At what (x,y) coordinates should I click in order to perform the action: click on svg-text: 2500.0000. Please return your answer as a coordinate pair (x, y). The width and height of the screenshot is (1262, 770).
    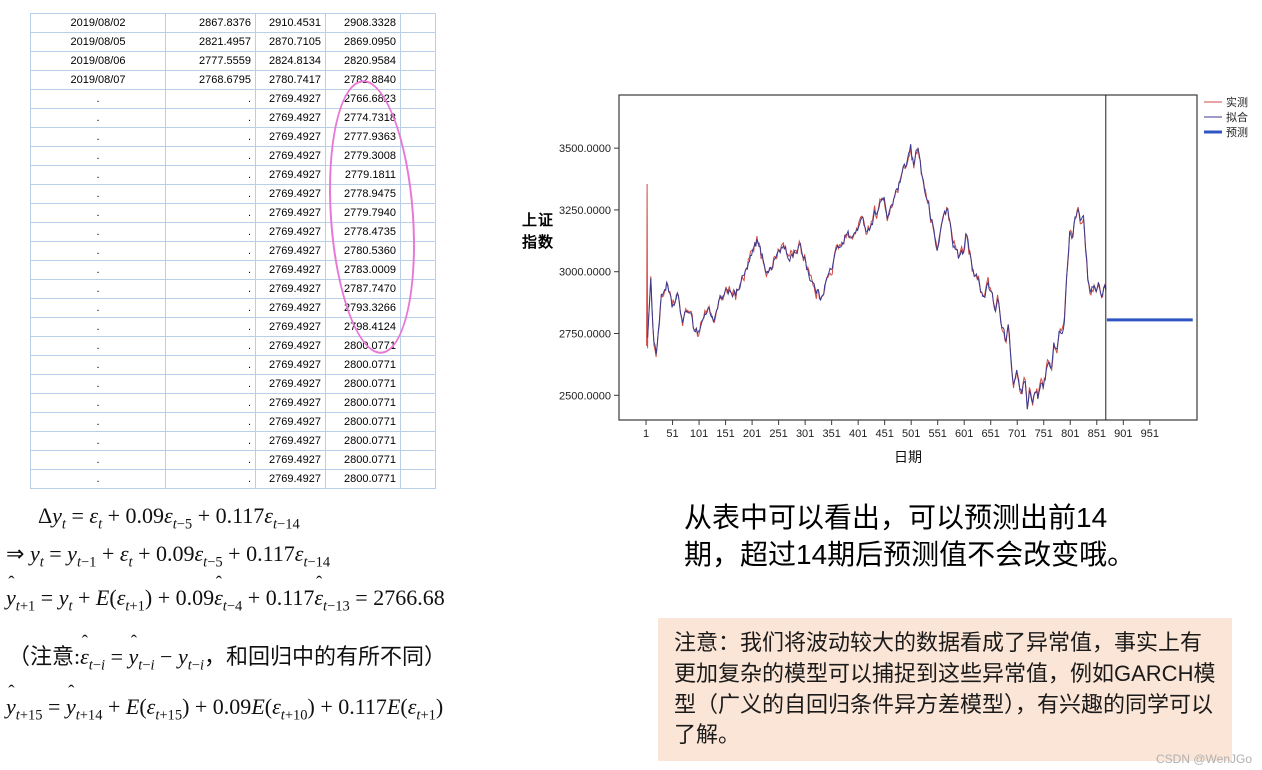
    Looking at the image, I should click on (585, 396).